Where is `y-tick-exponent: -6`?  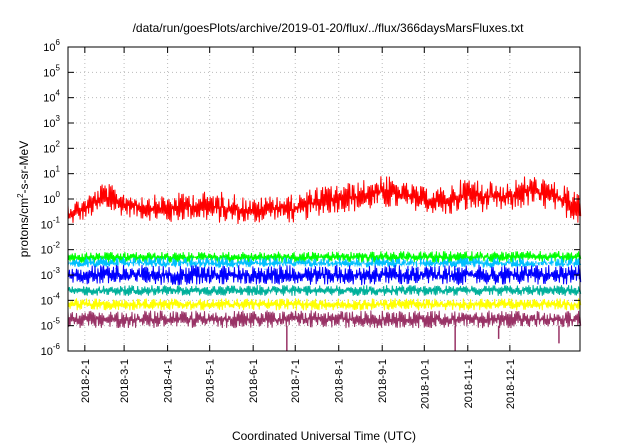 y-tick-exponent: -6 is located at coordinates (57, 346).